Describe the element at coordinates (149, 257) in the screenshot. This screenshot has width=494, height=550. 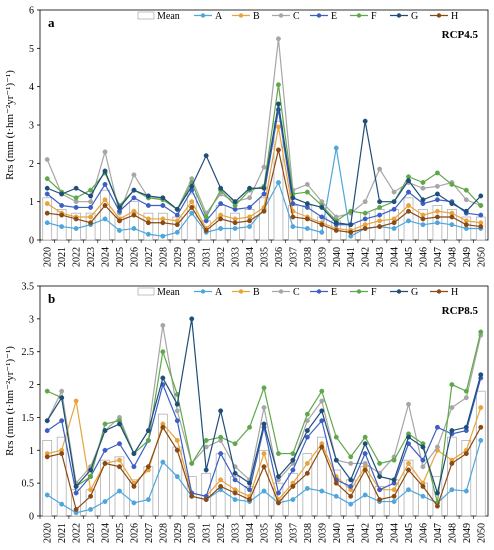
I see `x-tick-label: 2027` at that location.